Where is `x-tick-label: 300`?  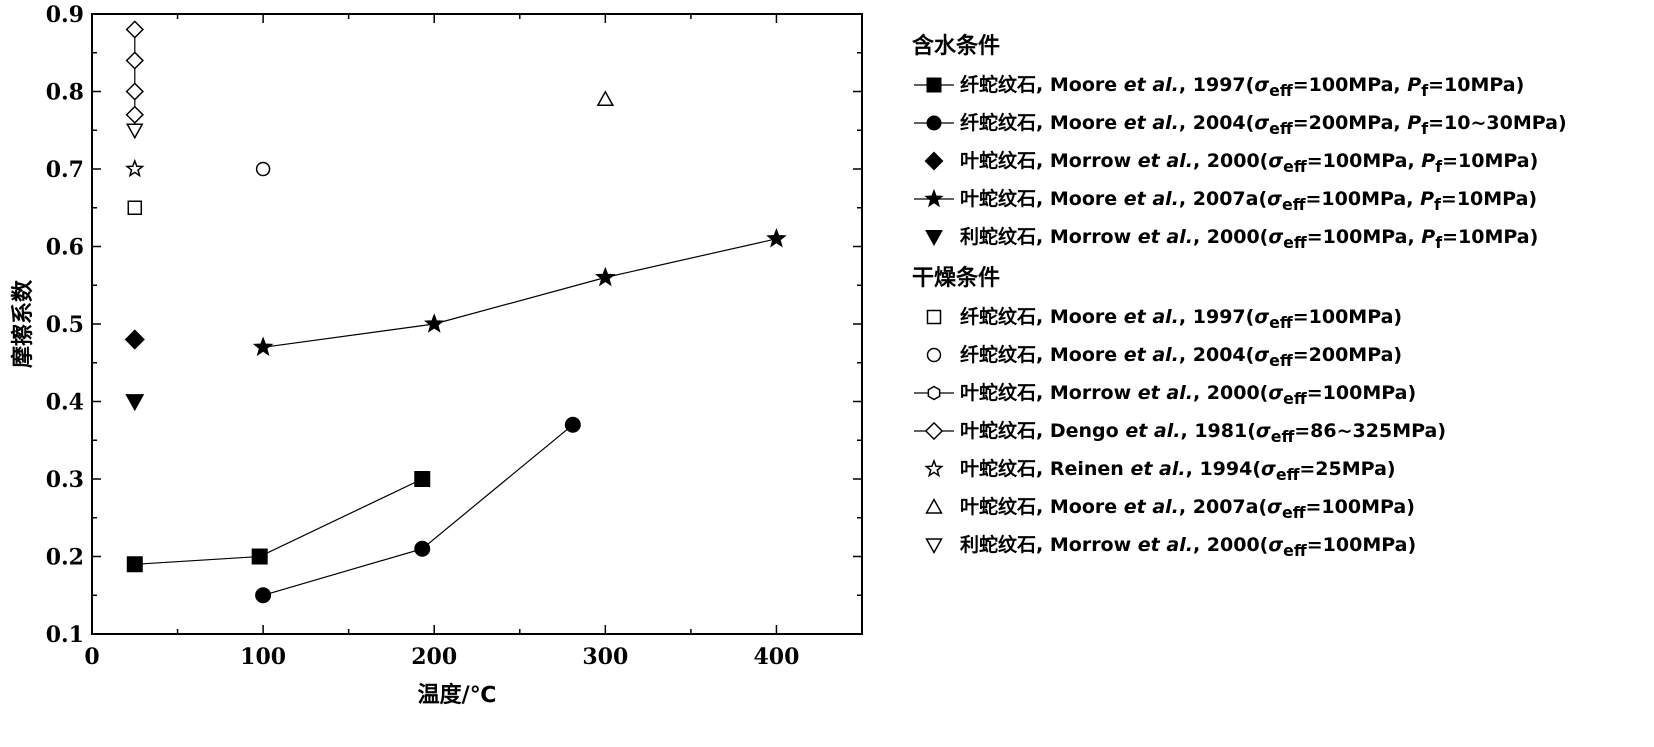
x-tick-label: 300 is located at coordinates (605, 657).